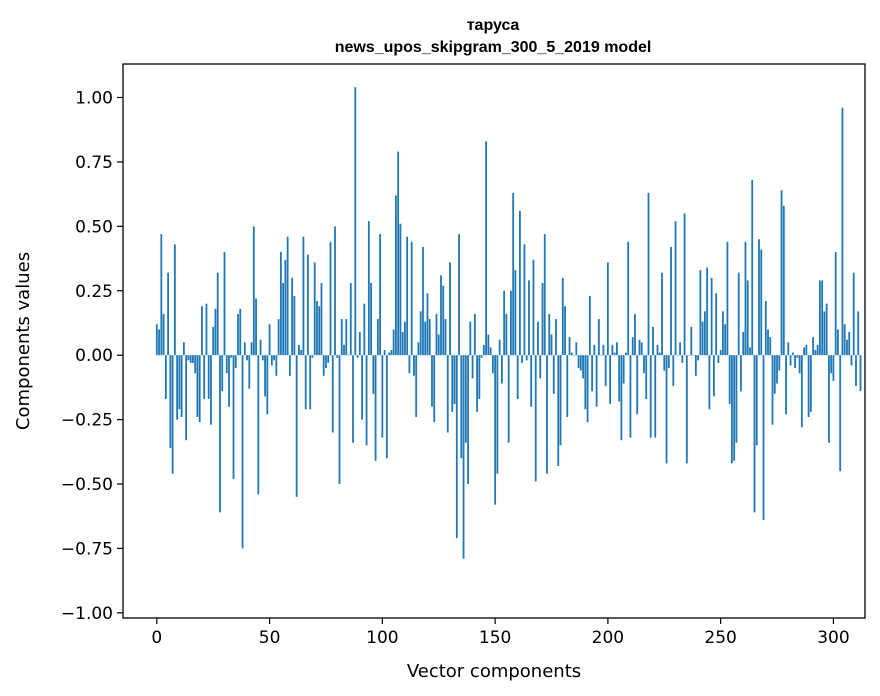 The width and height of the screenshot is (880, 696). I want to click on y-tick-label: −0.50, so click(87, 485).